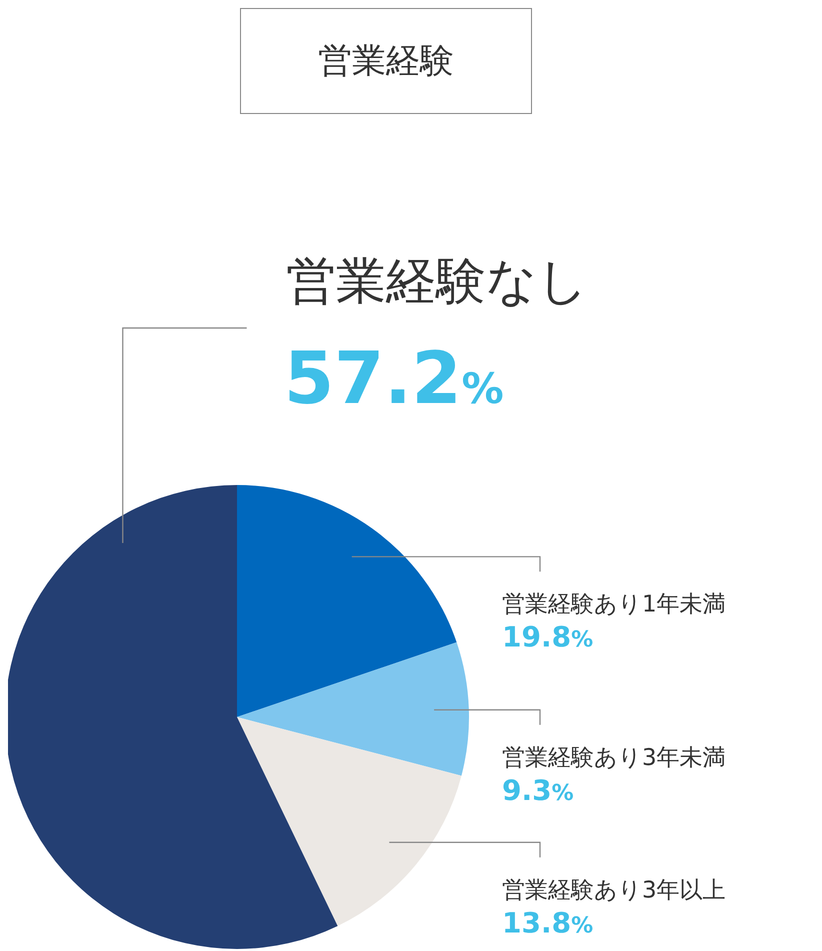 This screenshot has width=822, height=951. I want to click on slice-label: 営業経験あり1年未満, so click(614, 605).